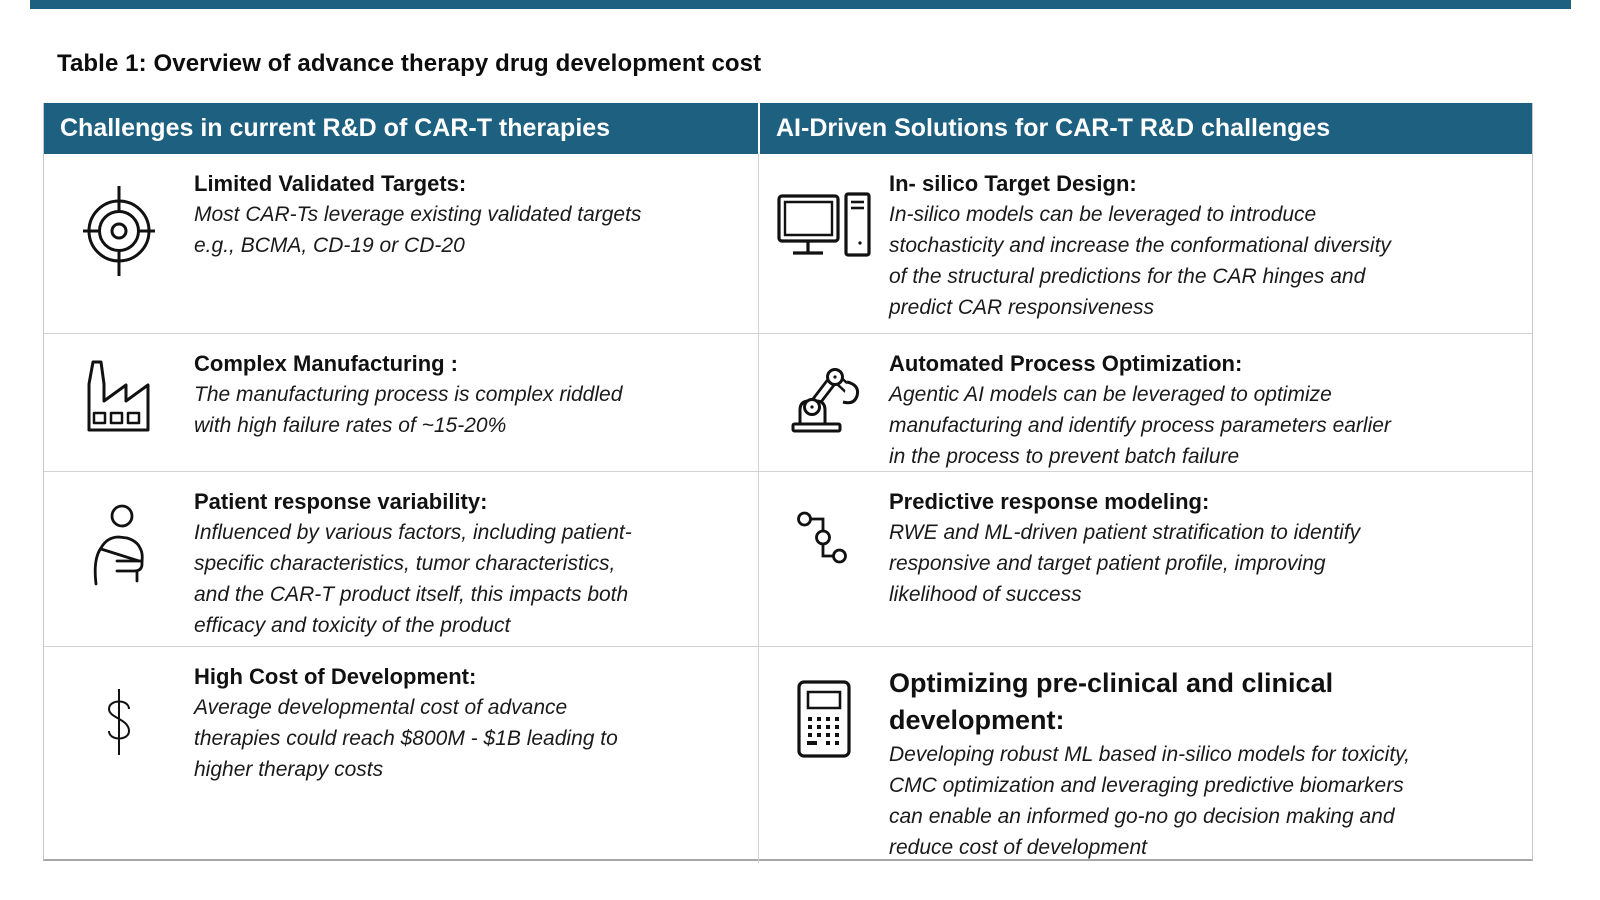 Image resolution: width=1600 pixels, height=900 pixels. What do you see at coordinates (119, 396) in the screenshot?
I see `factory-icon` at bounding box center [119, 396].